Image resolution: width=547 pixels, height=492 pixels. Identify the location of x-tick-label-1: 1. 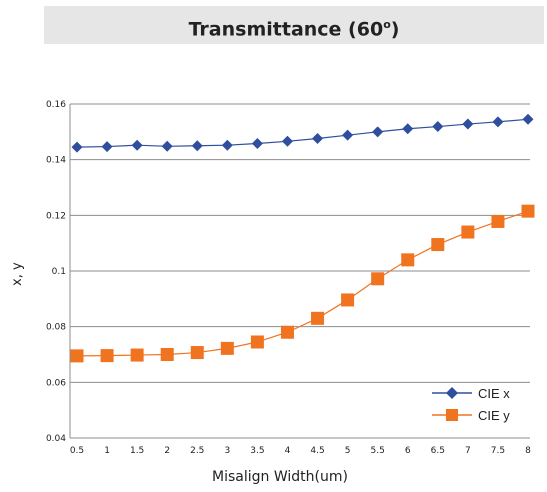
(107, 451).